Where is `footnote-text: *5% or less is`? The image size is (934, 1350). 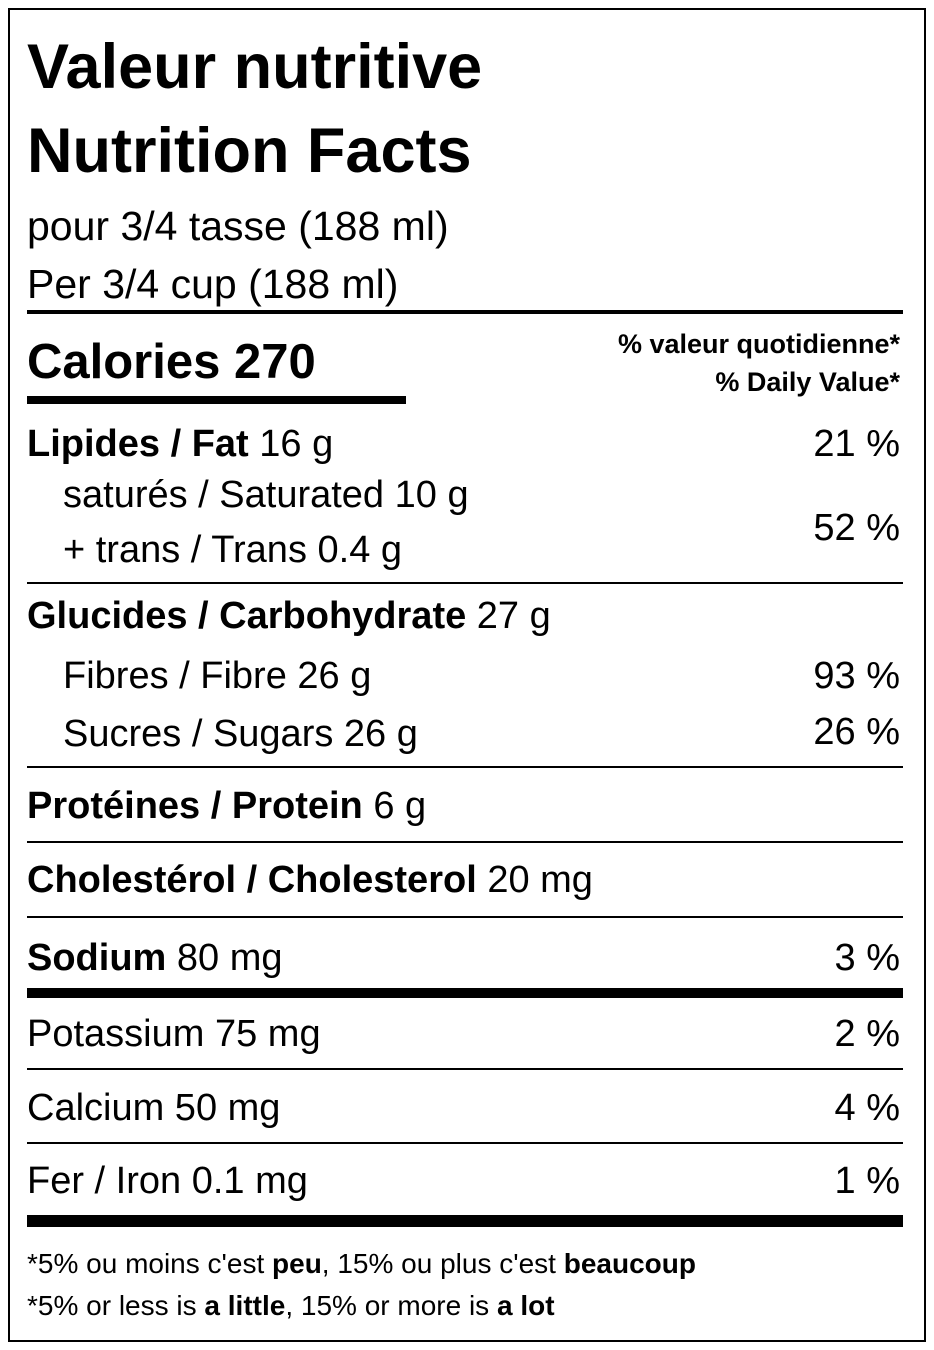 footnote-text: *5% or less is is located at coordinates (112, 1305).